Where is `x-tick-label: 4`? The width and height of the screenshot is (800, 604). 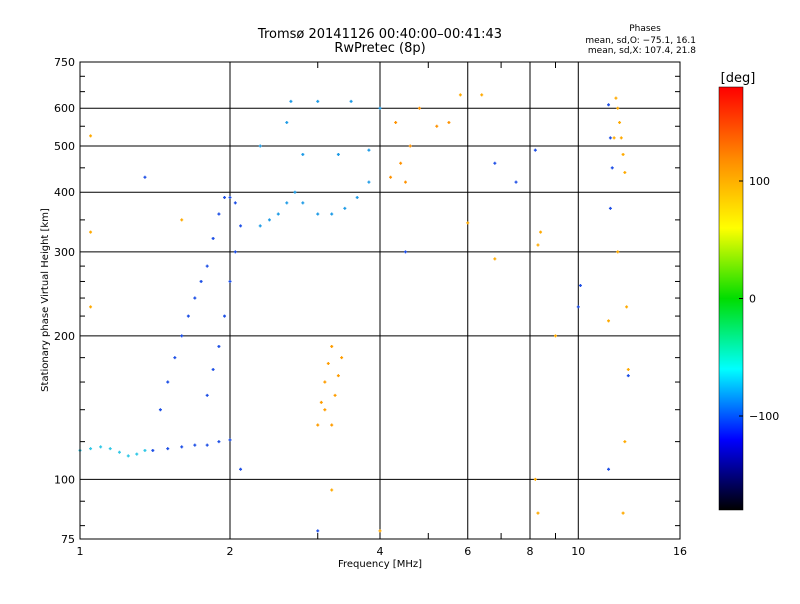
x-tick-label: 4 is located at coordinates (380, 551).